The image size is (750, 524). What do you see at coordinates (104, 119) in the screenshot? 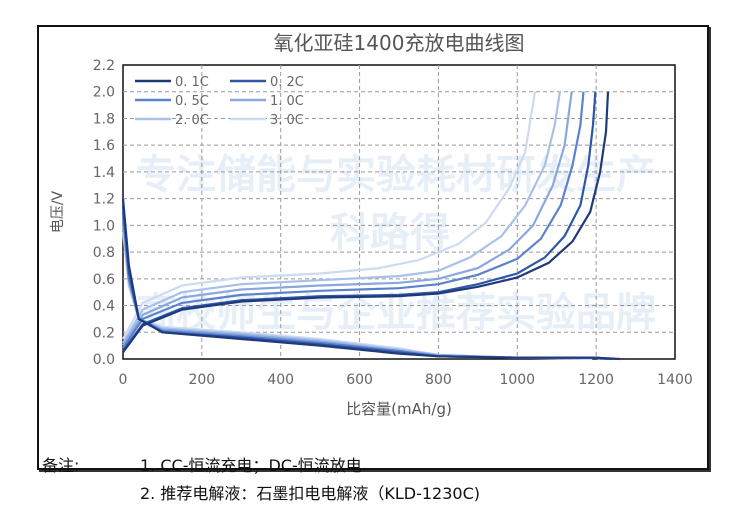
I see `y-tick-label: 1.8` at bounding box center [104, 119].